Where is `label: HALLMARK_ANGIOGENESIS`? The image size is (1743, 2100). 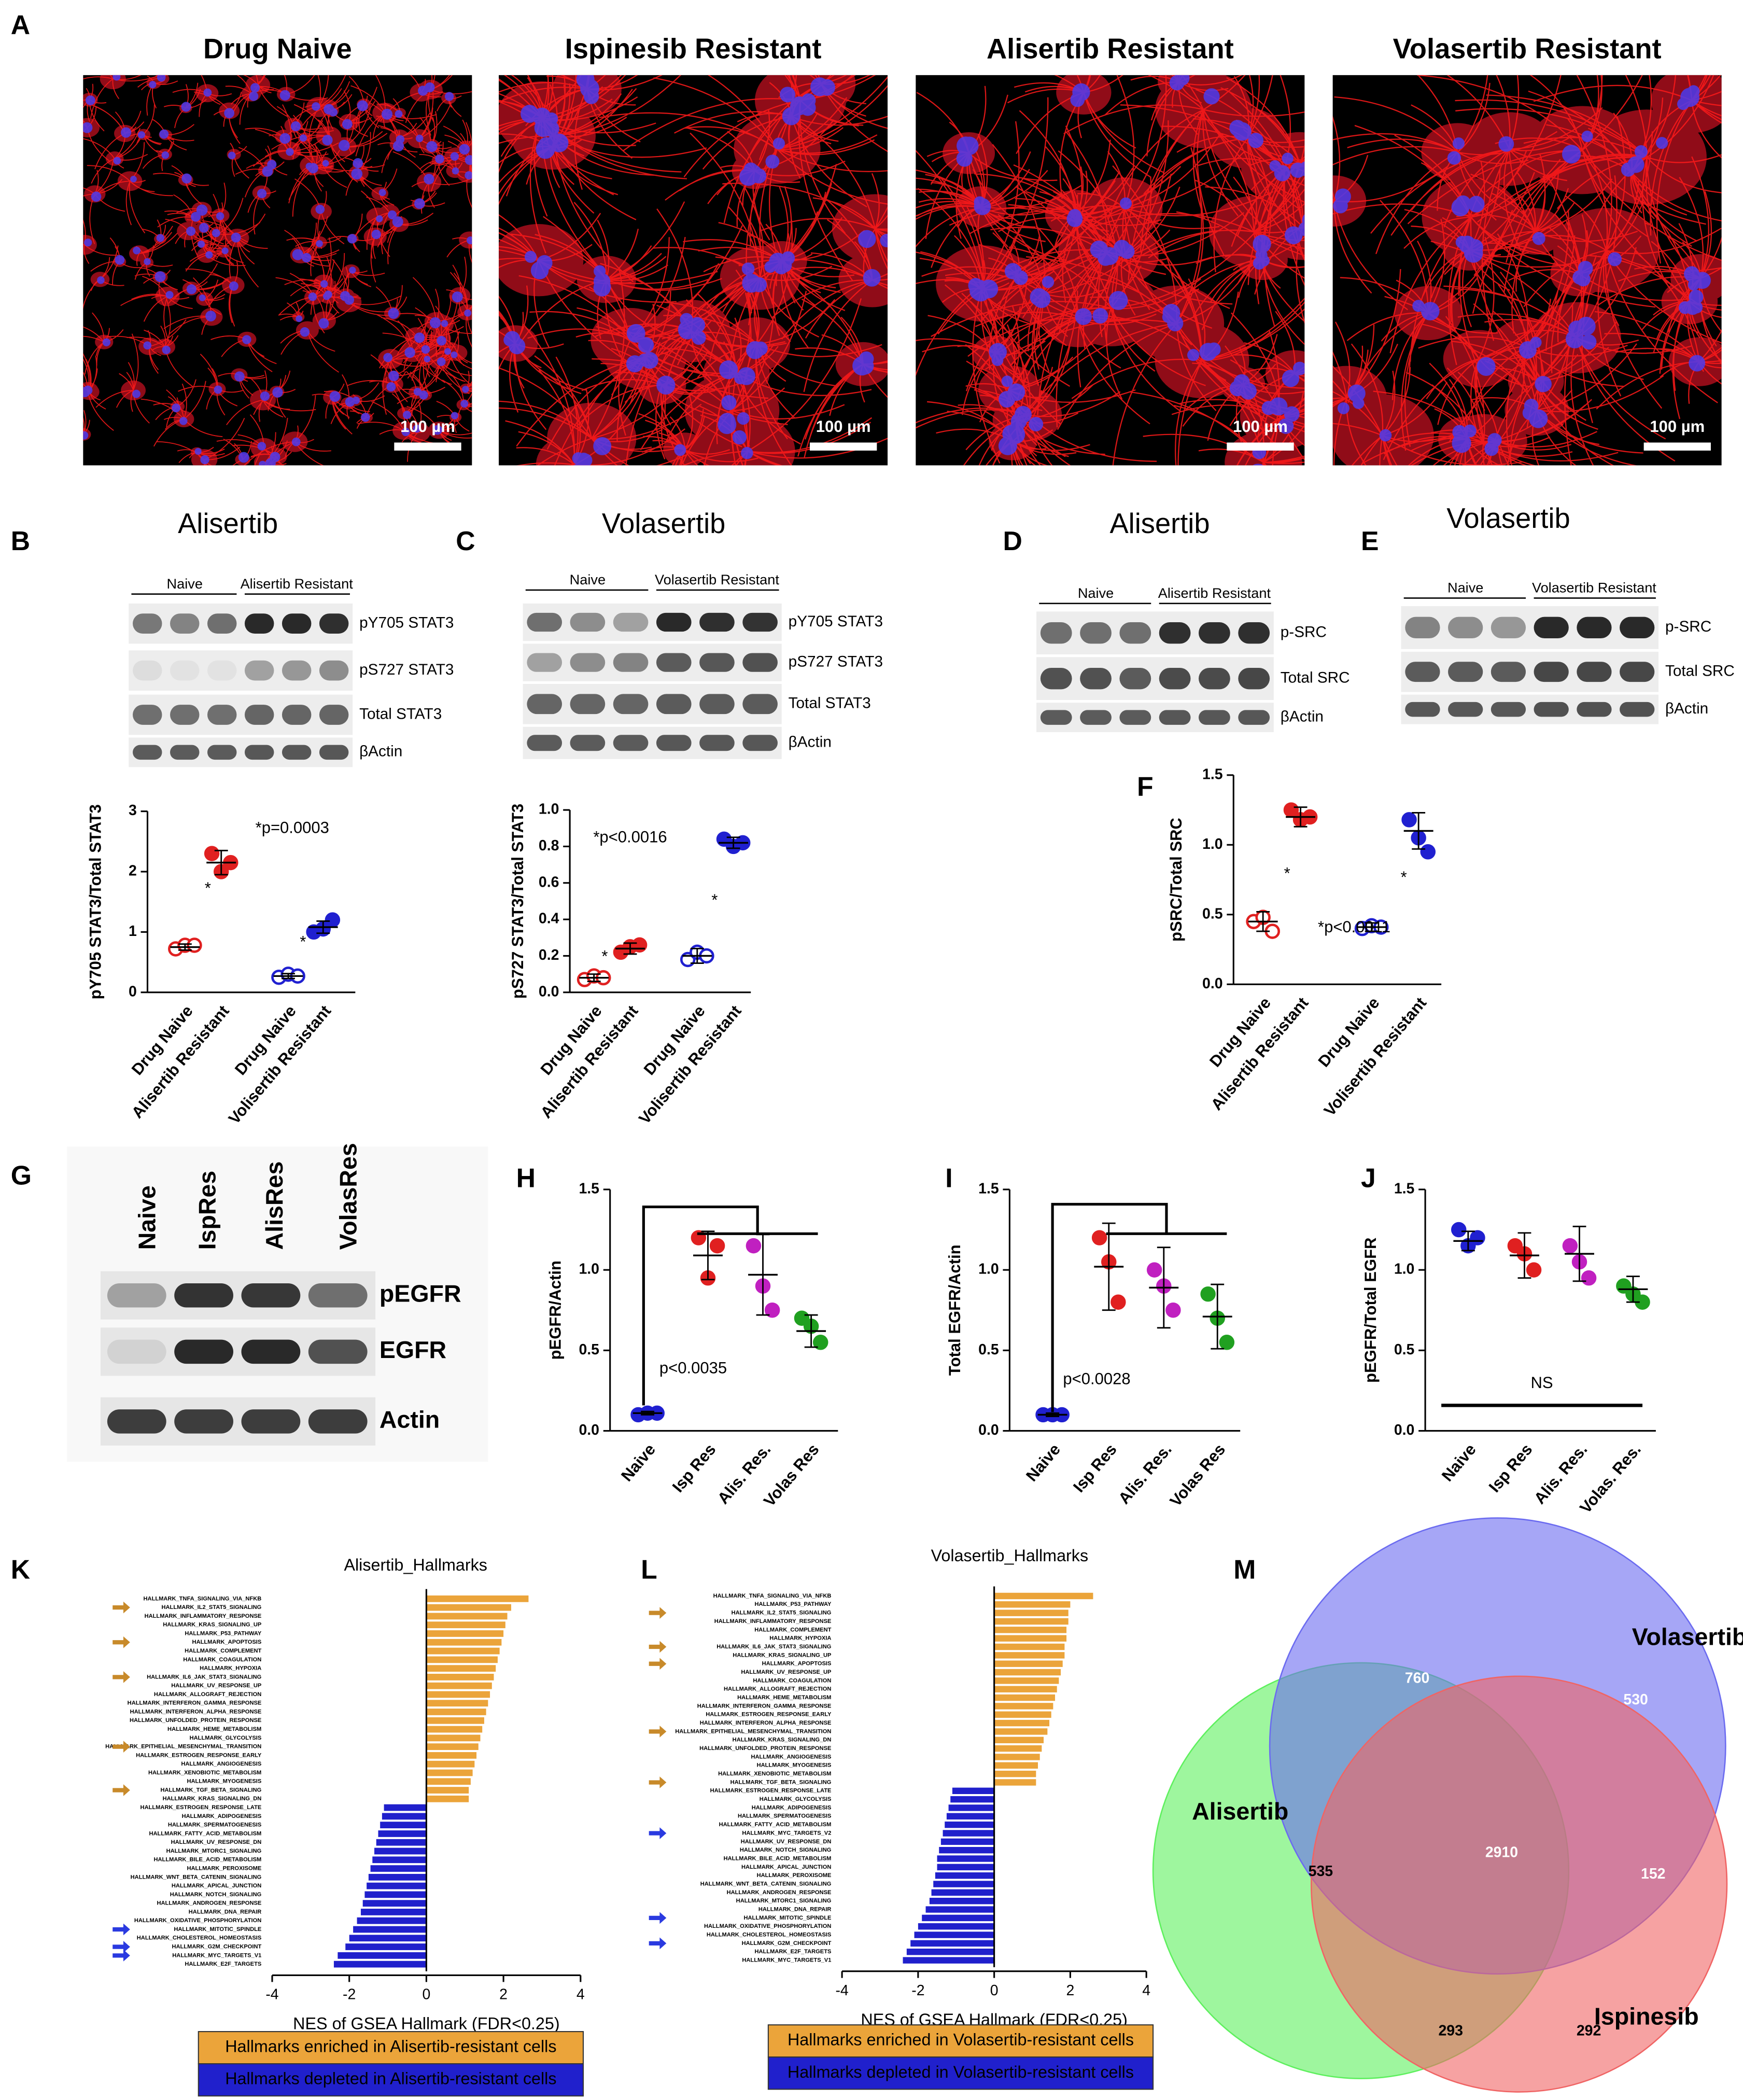 label: HALLMARK_ANGIOGENESIS is located at coordinates (791, 1757).